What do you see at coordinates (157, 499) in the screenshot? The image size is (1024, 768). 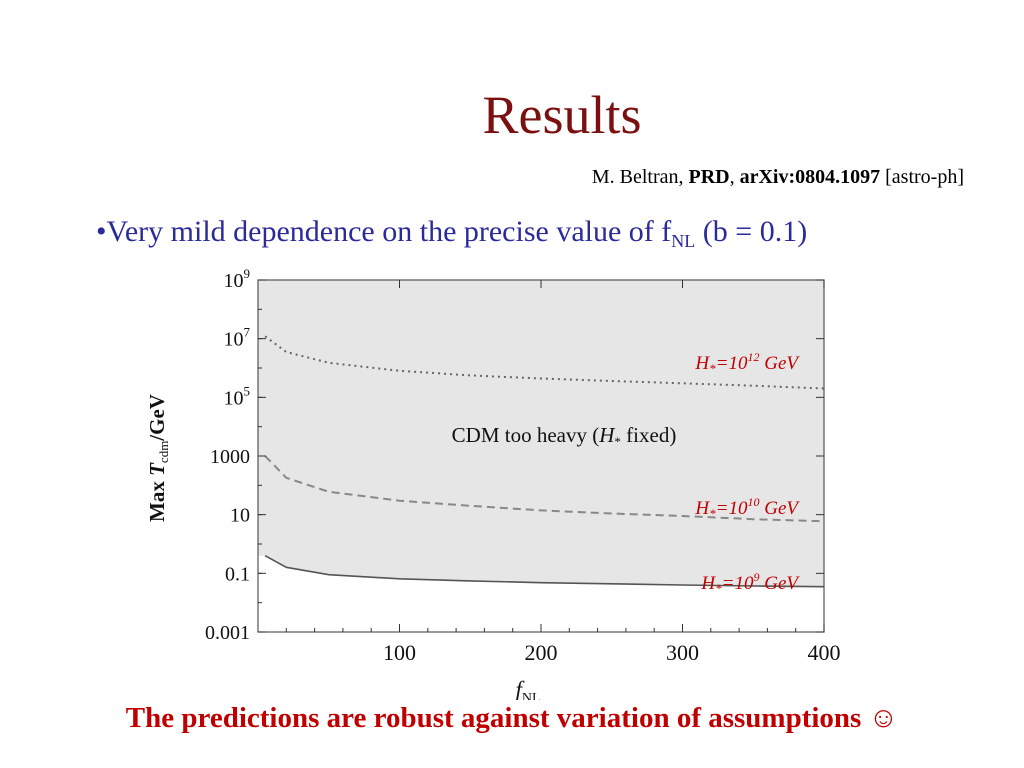 I see `y-axis-label-prefix: Max` at bounding box center [157, 499].